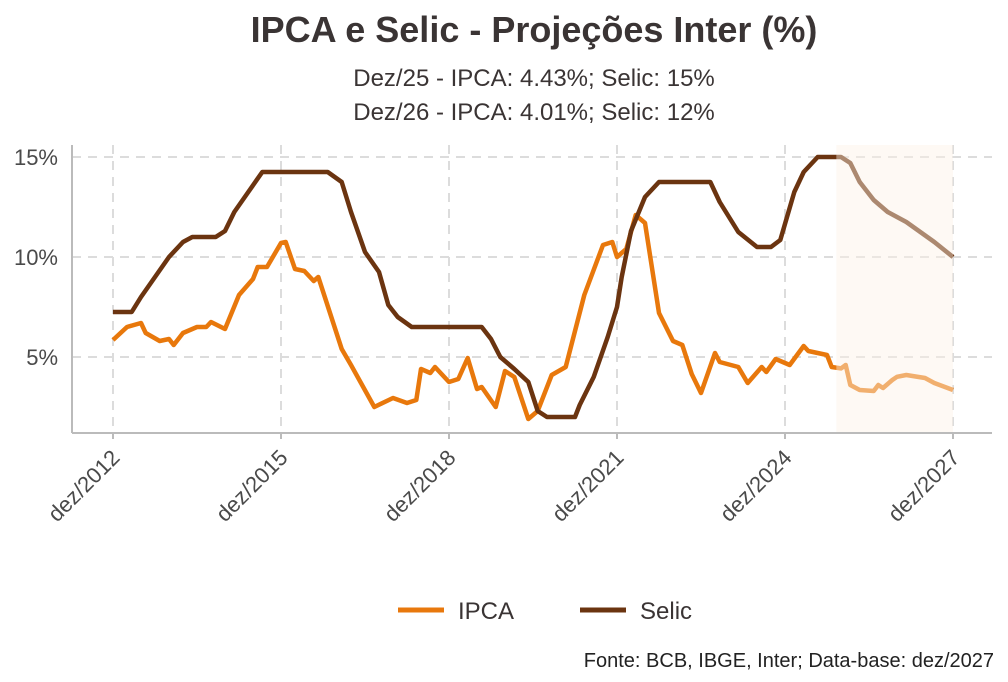  I want to click on chart-subtitle-line-2: Dez/26 - IPCA: 4.01%; Selic: 12%, so click(534, 112).